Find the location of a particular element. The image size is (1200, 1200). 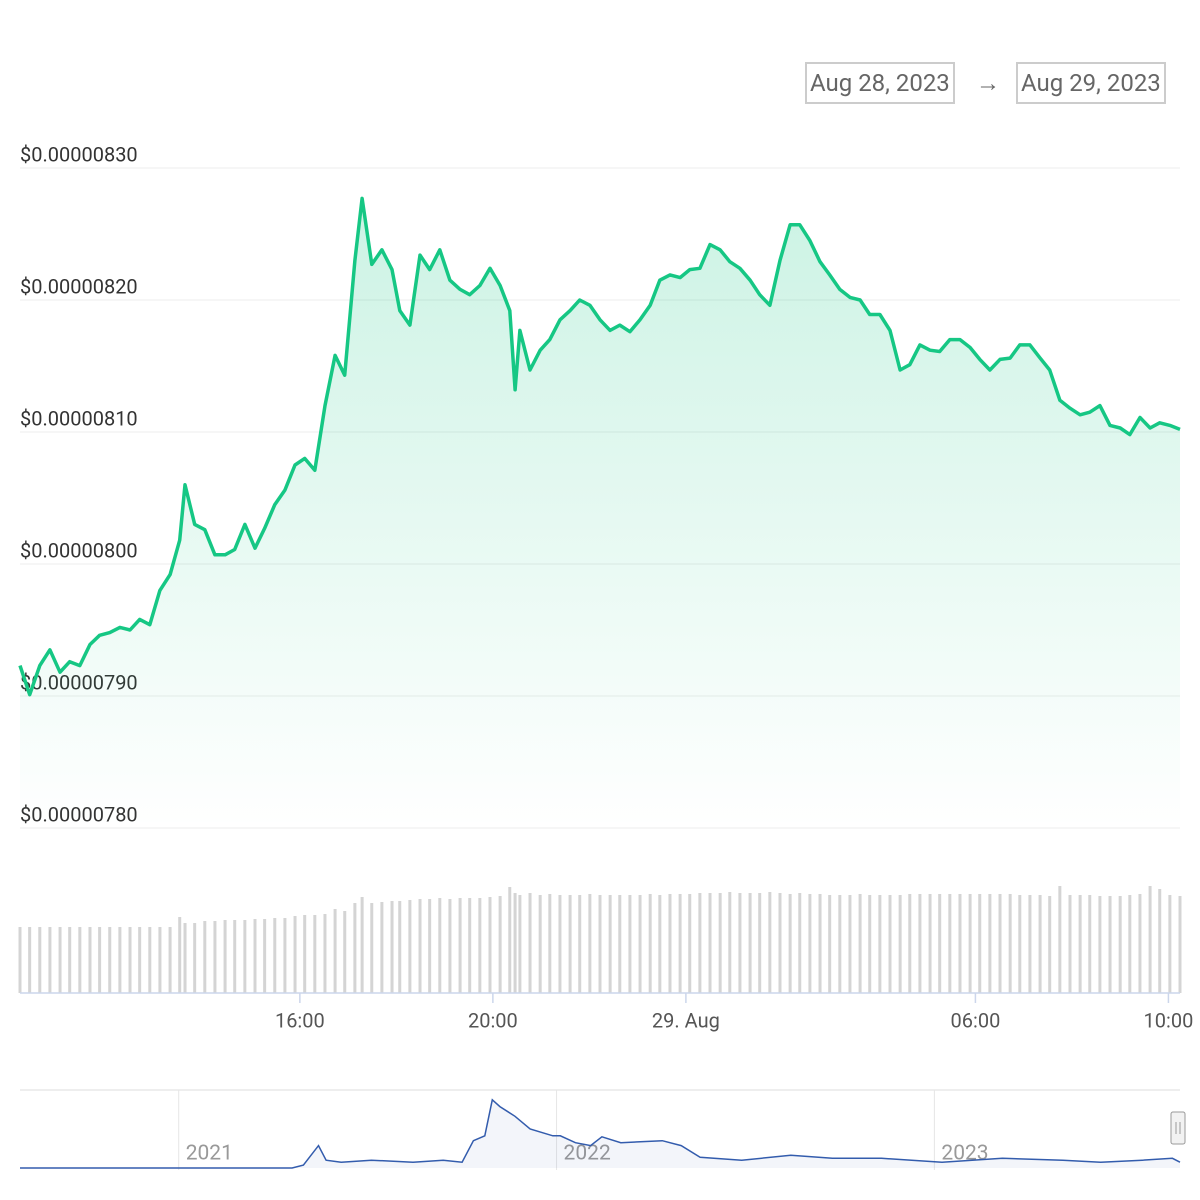

x-tick-label: 20:00 is located at coordinates (493, 1020).